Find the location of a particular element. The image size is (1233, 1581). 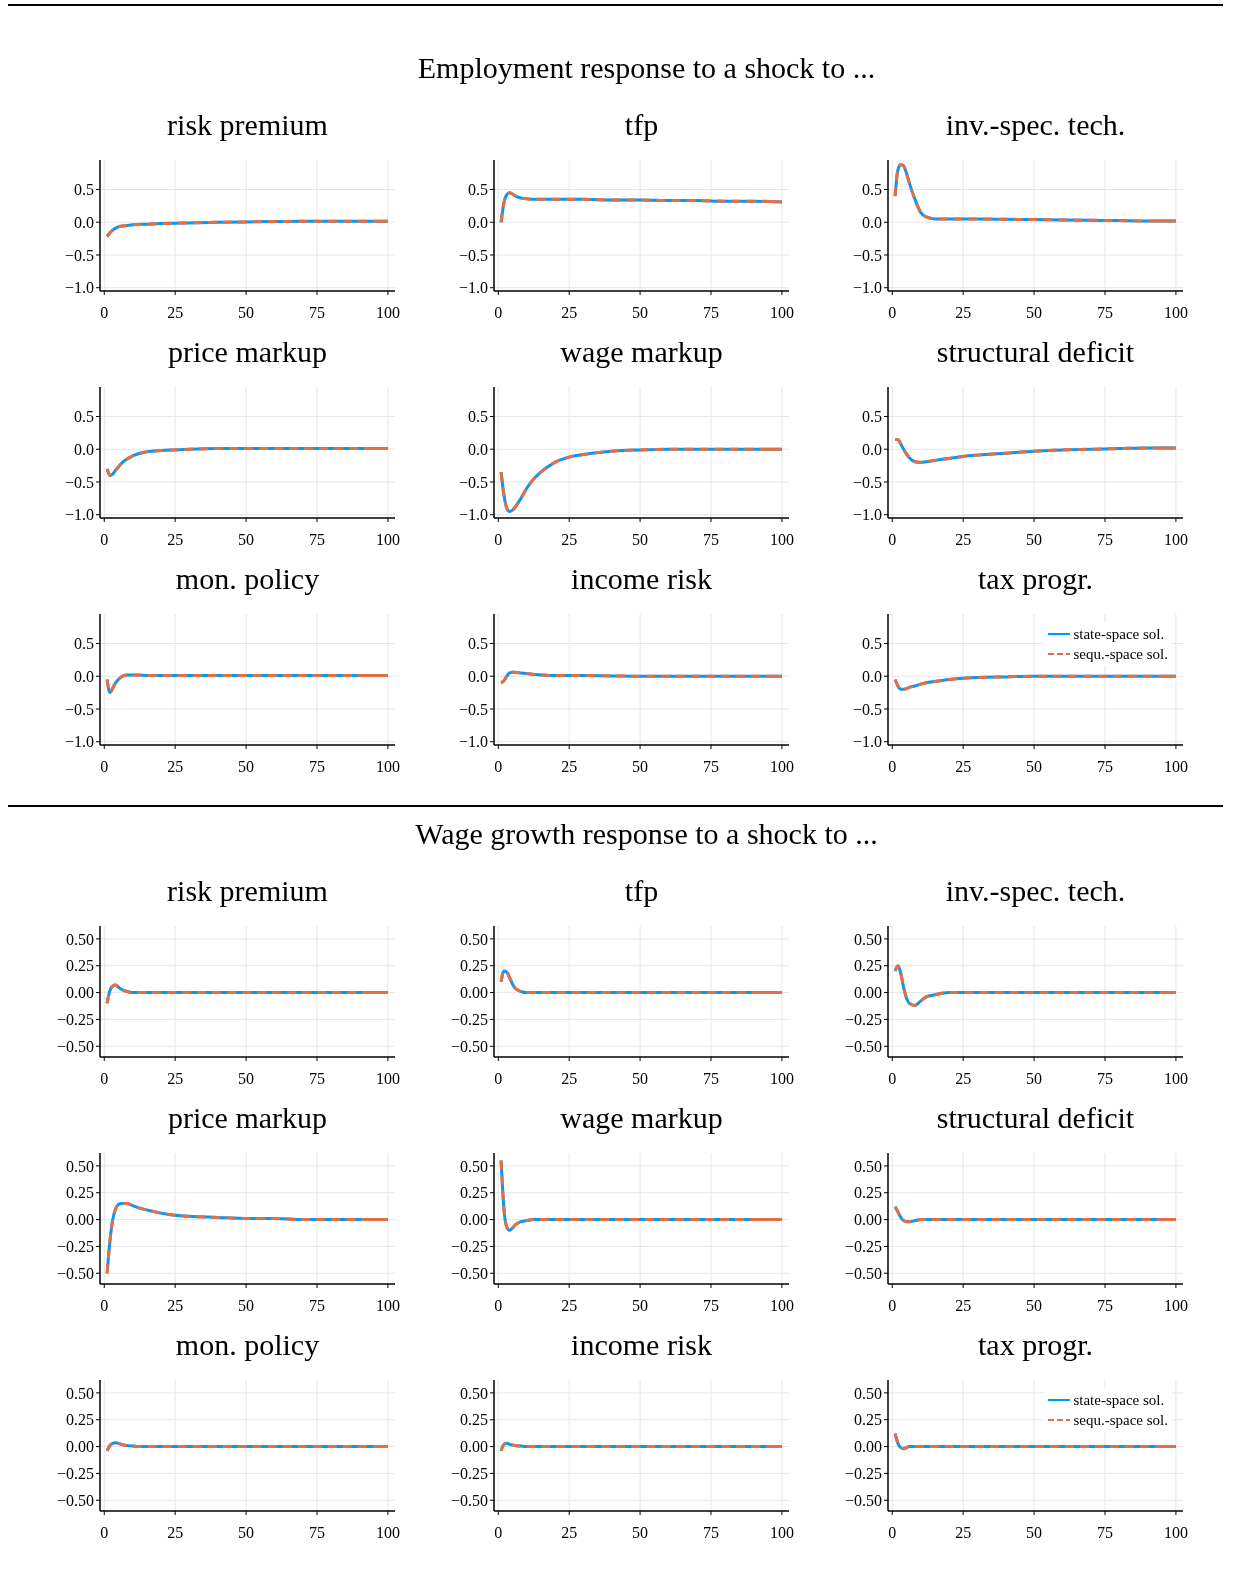

chart-title: structural deficit is located at coordinates (1035, 1118).